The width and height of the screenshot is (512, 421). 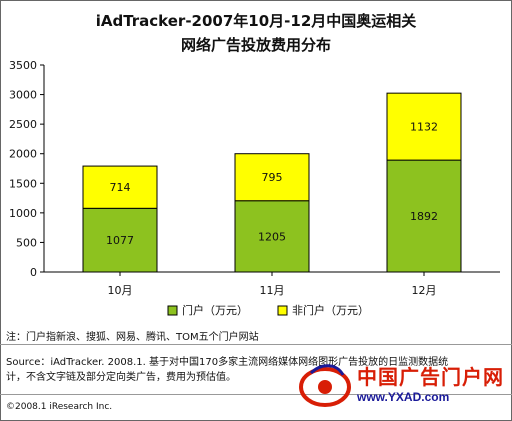 I want to click on data-label: 714, so click(x=120, y=187).